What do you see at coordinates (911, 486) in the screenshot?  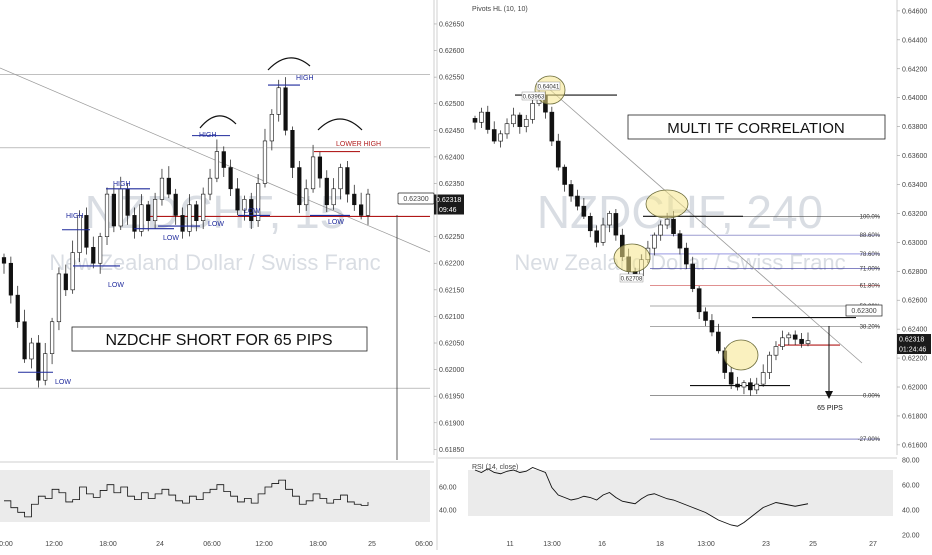 I see `right-rsi-tick: 60.00` at bounding box center [911, 486].